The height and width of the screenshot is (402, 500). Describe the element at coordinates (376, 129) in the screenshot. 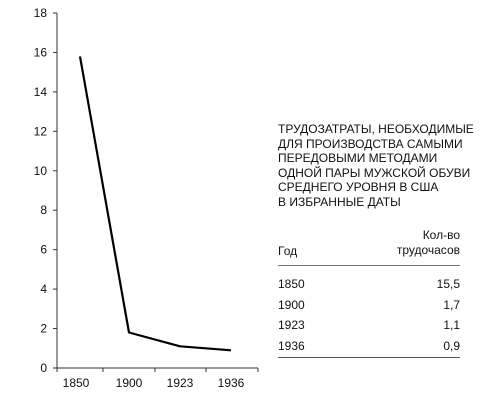

I see `panel-title-line: ТРУДОЗАТРАТЫ, НЕОБХОДИМЫЕ` at that location.